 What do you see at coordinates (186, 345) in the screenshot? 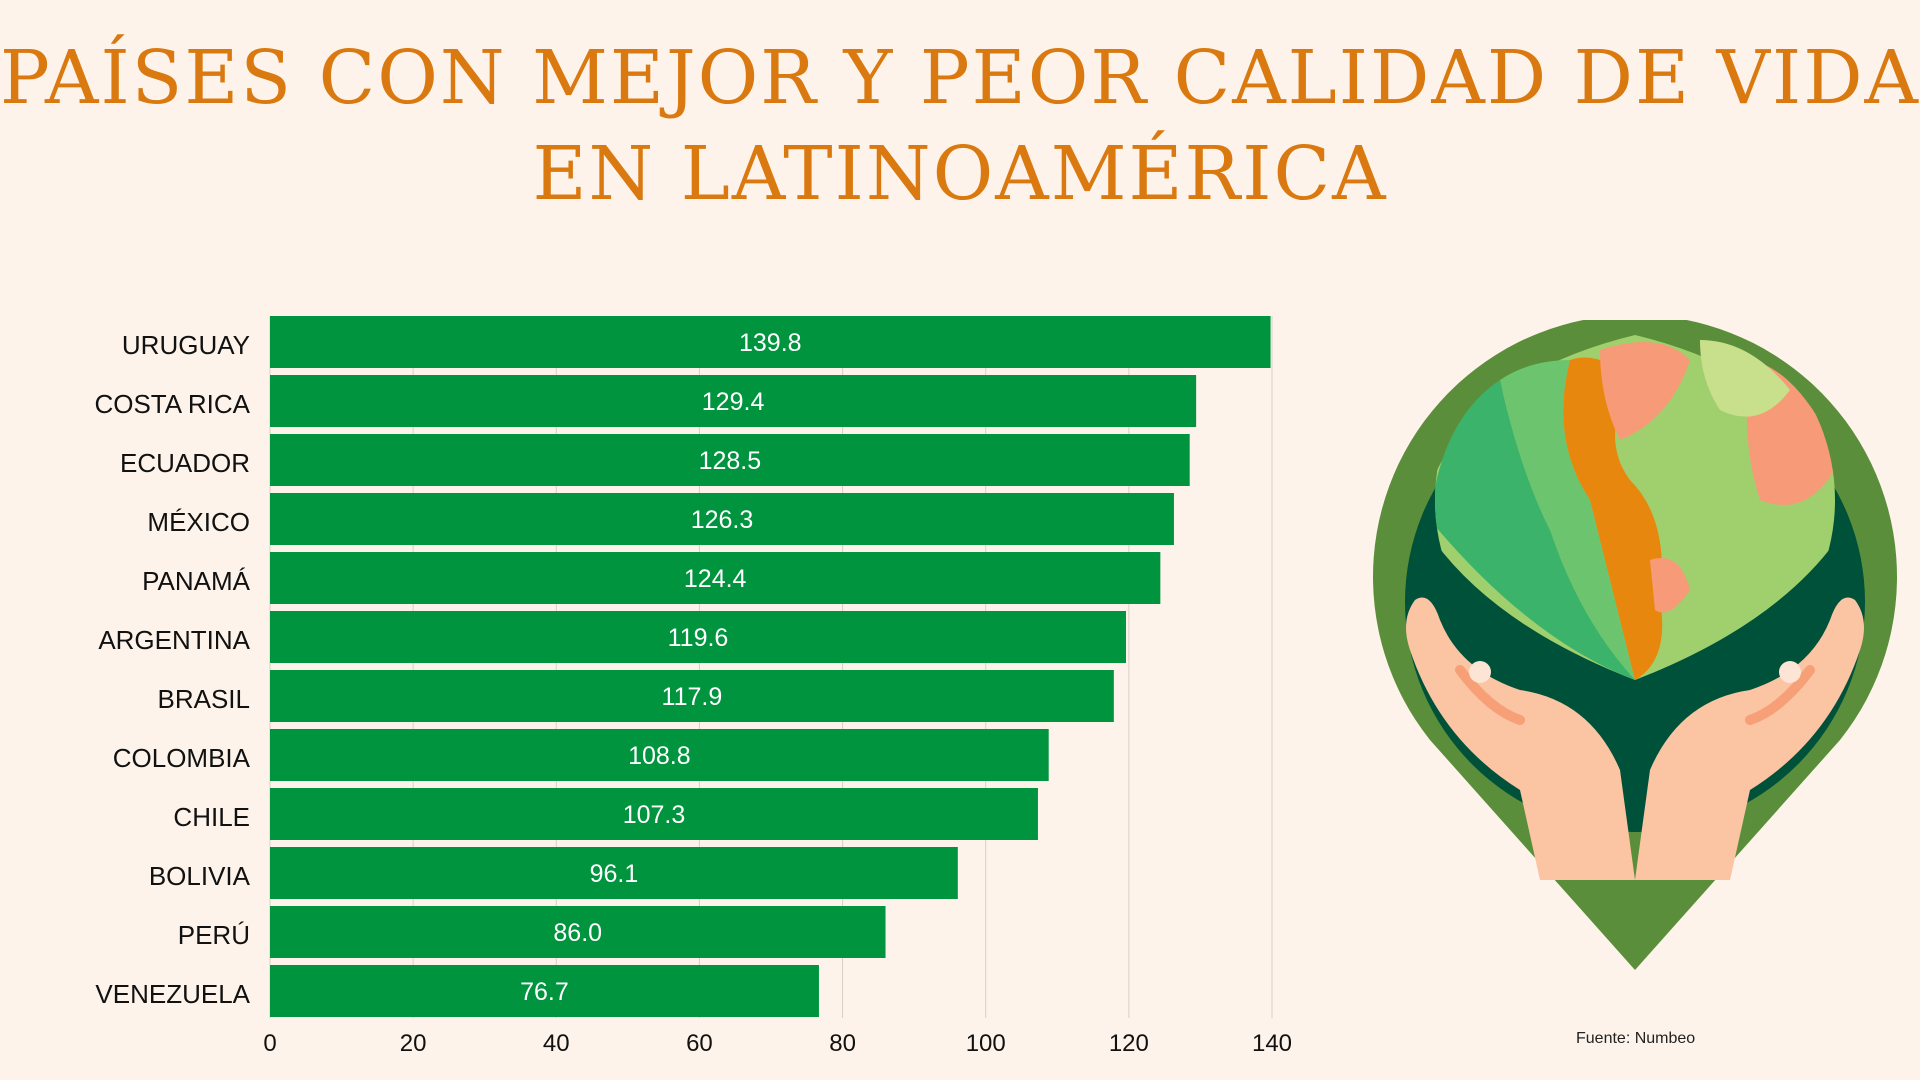
I see `category-label: URUGUAY` at bounding box center [186, 345].